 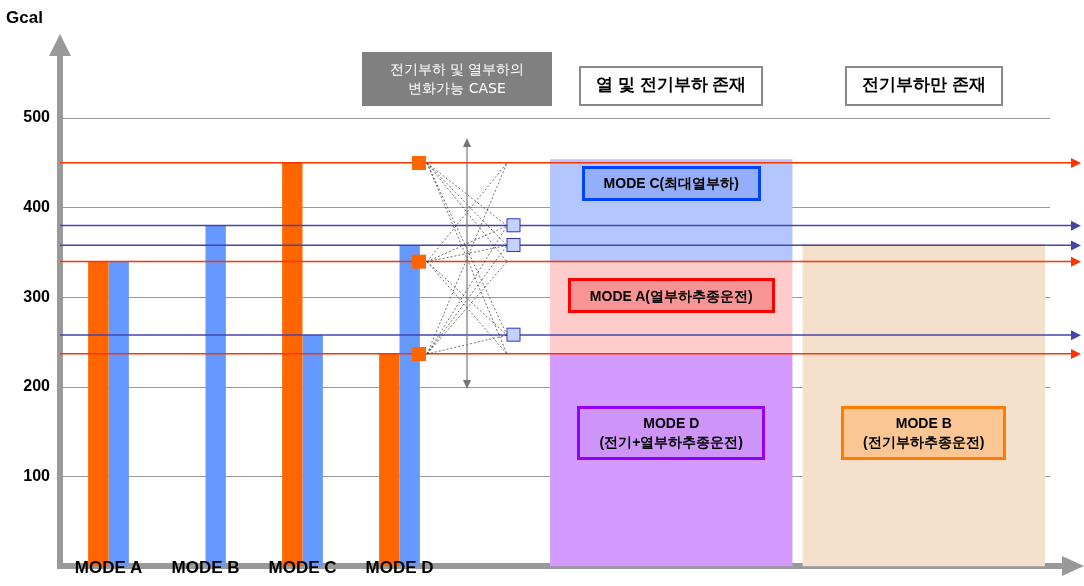 What do you see at coordinates (923, 85) in the screenshot?
I see `x-tick-label: 전기부하만 존재` at bounding box center [923, 85].